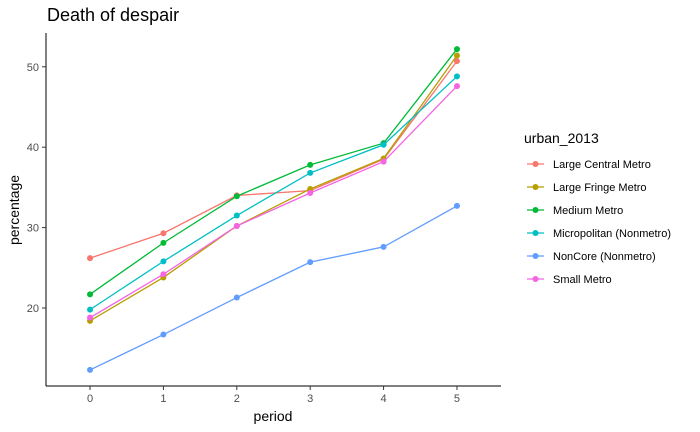  What do you see at coordinates (582, 280) in the screenshot?
I see `legend-label: Small Metro` at bounding box center [582, 280].